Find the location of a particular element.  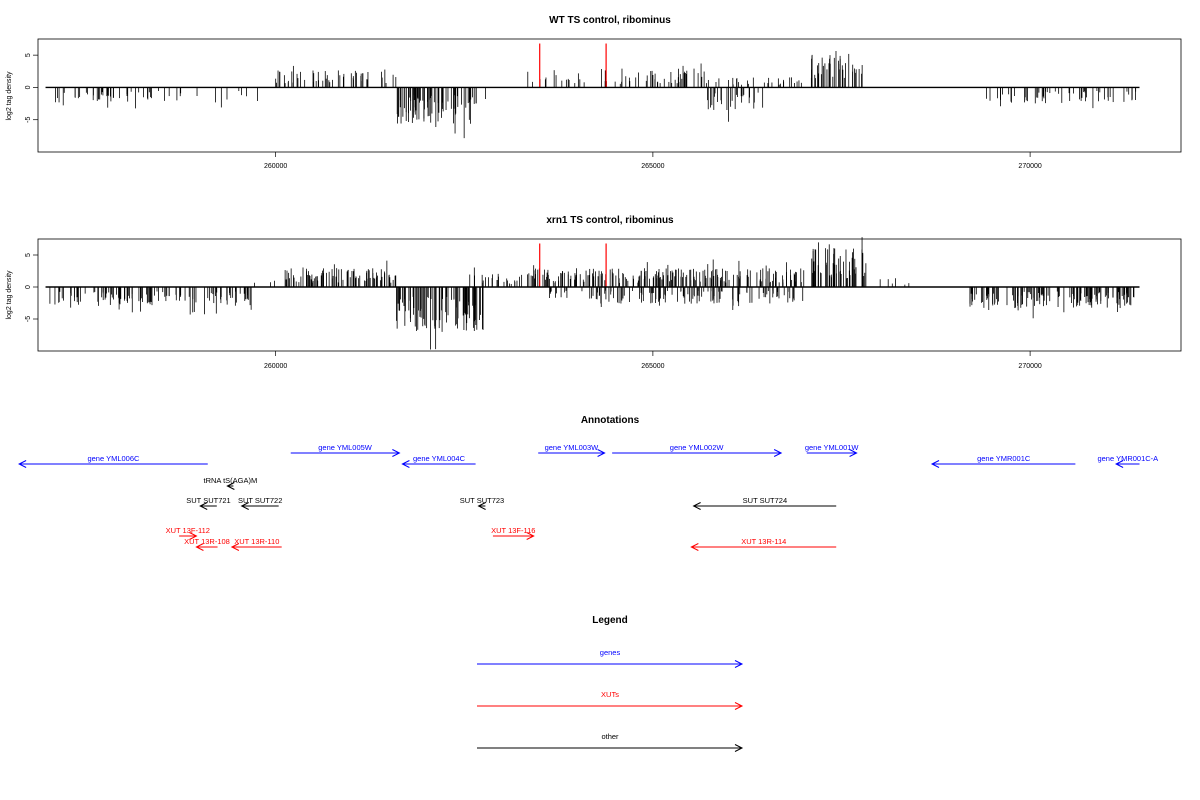

feature-gene-yml004c: gene YML004C is located at coordinates (438, 461).